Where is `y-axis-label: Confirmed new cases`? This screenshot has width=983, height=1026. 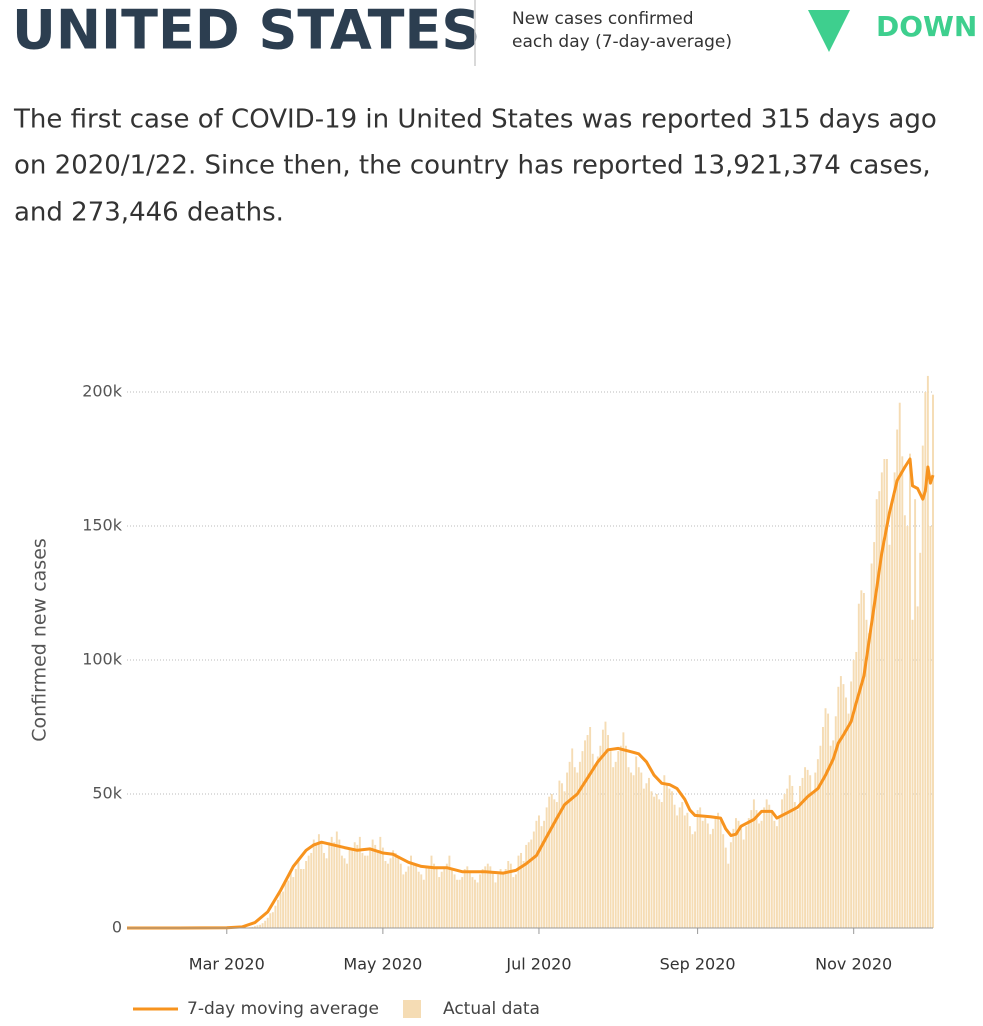 y-axis-label: Confirmed new cases is located at coordinates (40, 640).